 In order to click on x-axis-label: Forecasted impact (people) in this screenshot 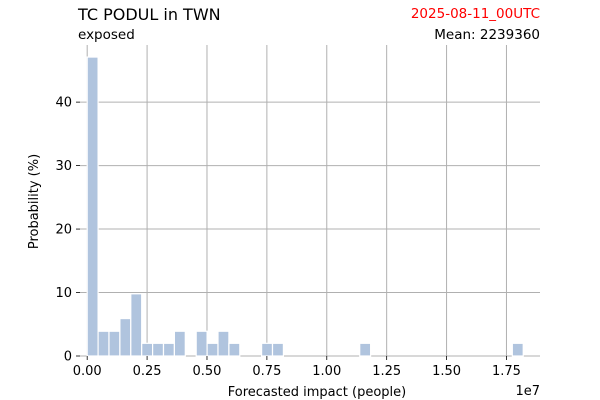, I will do `click(317, 392)`.